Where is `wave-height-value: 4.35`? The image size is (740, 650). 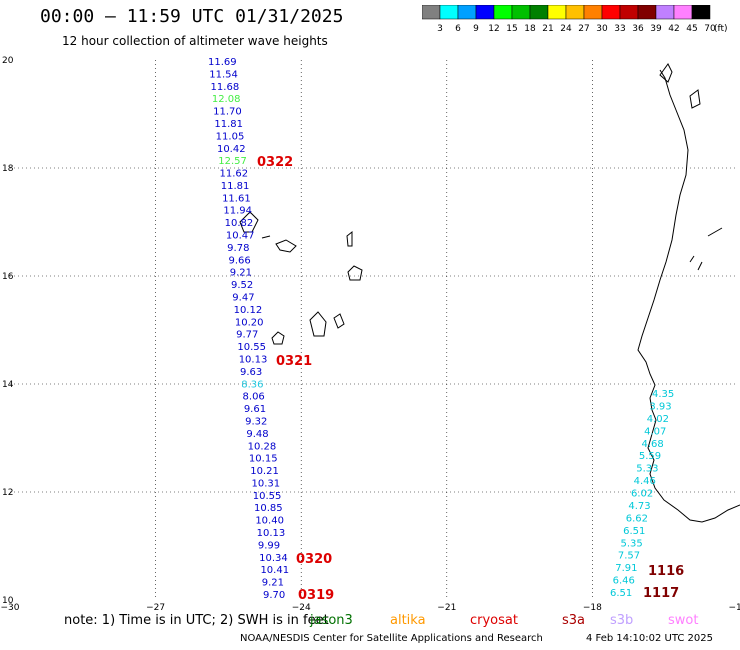
wave-height-value: 4.35 is located at coordinates (663, 394).